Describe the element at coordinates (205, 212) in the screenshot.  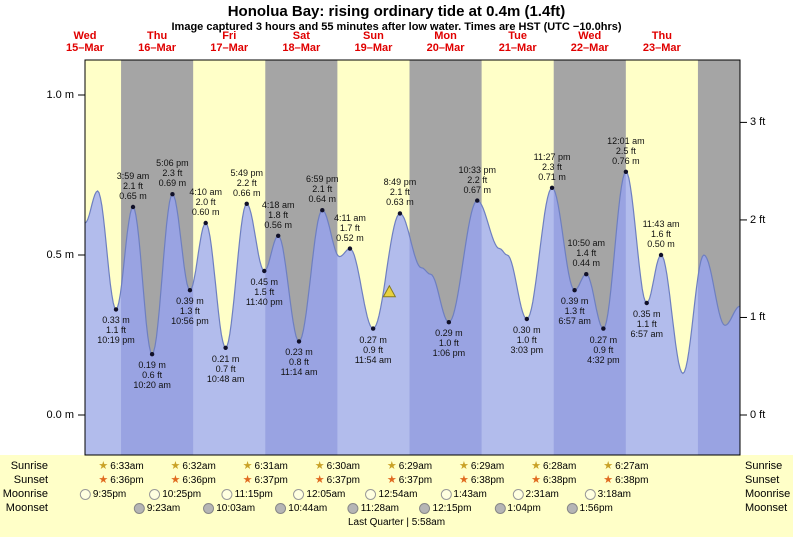
I see `tide-event-label-line: 0.60 m` at that location.